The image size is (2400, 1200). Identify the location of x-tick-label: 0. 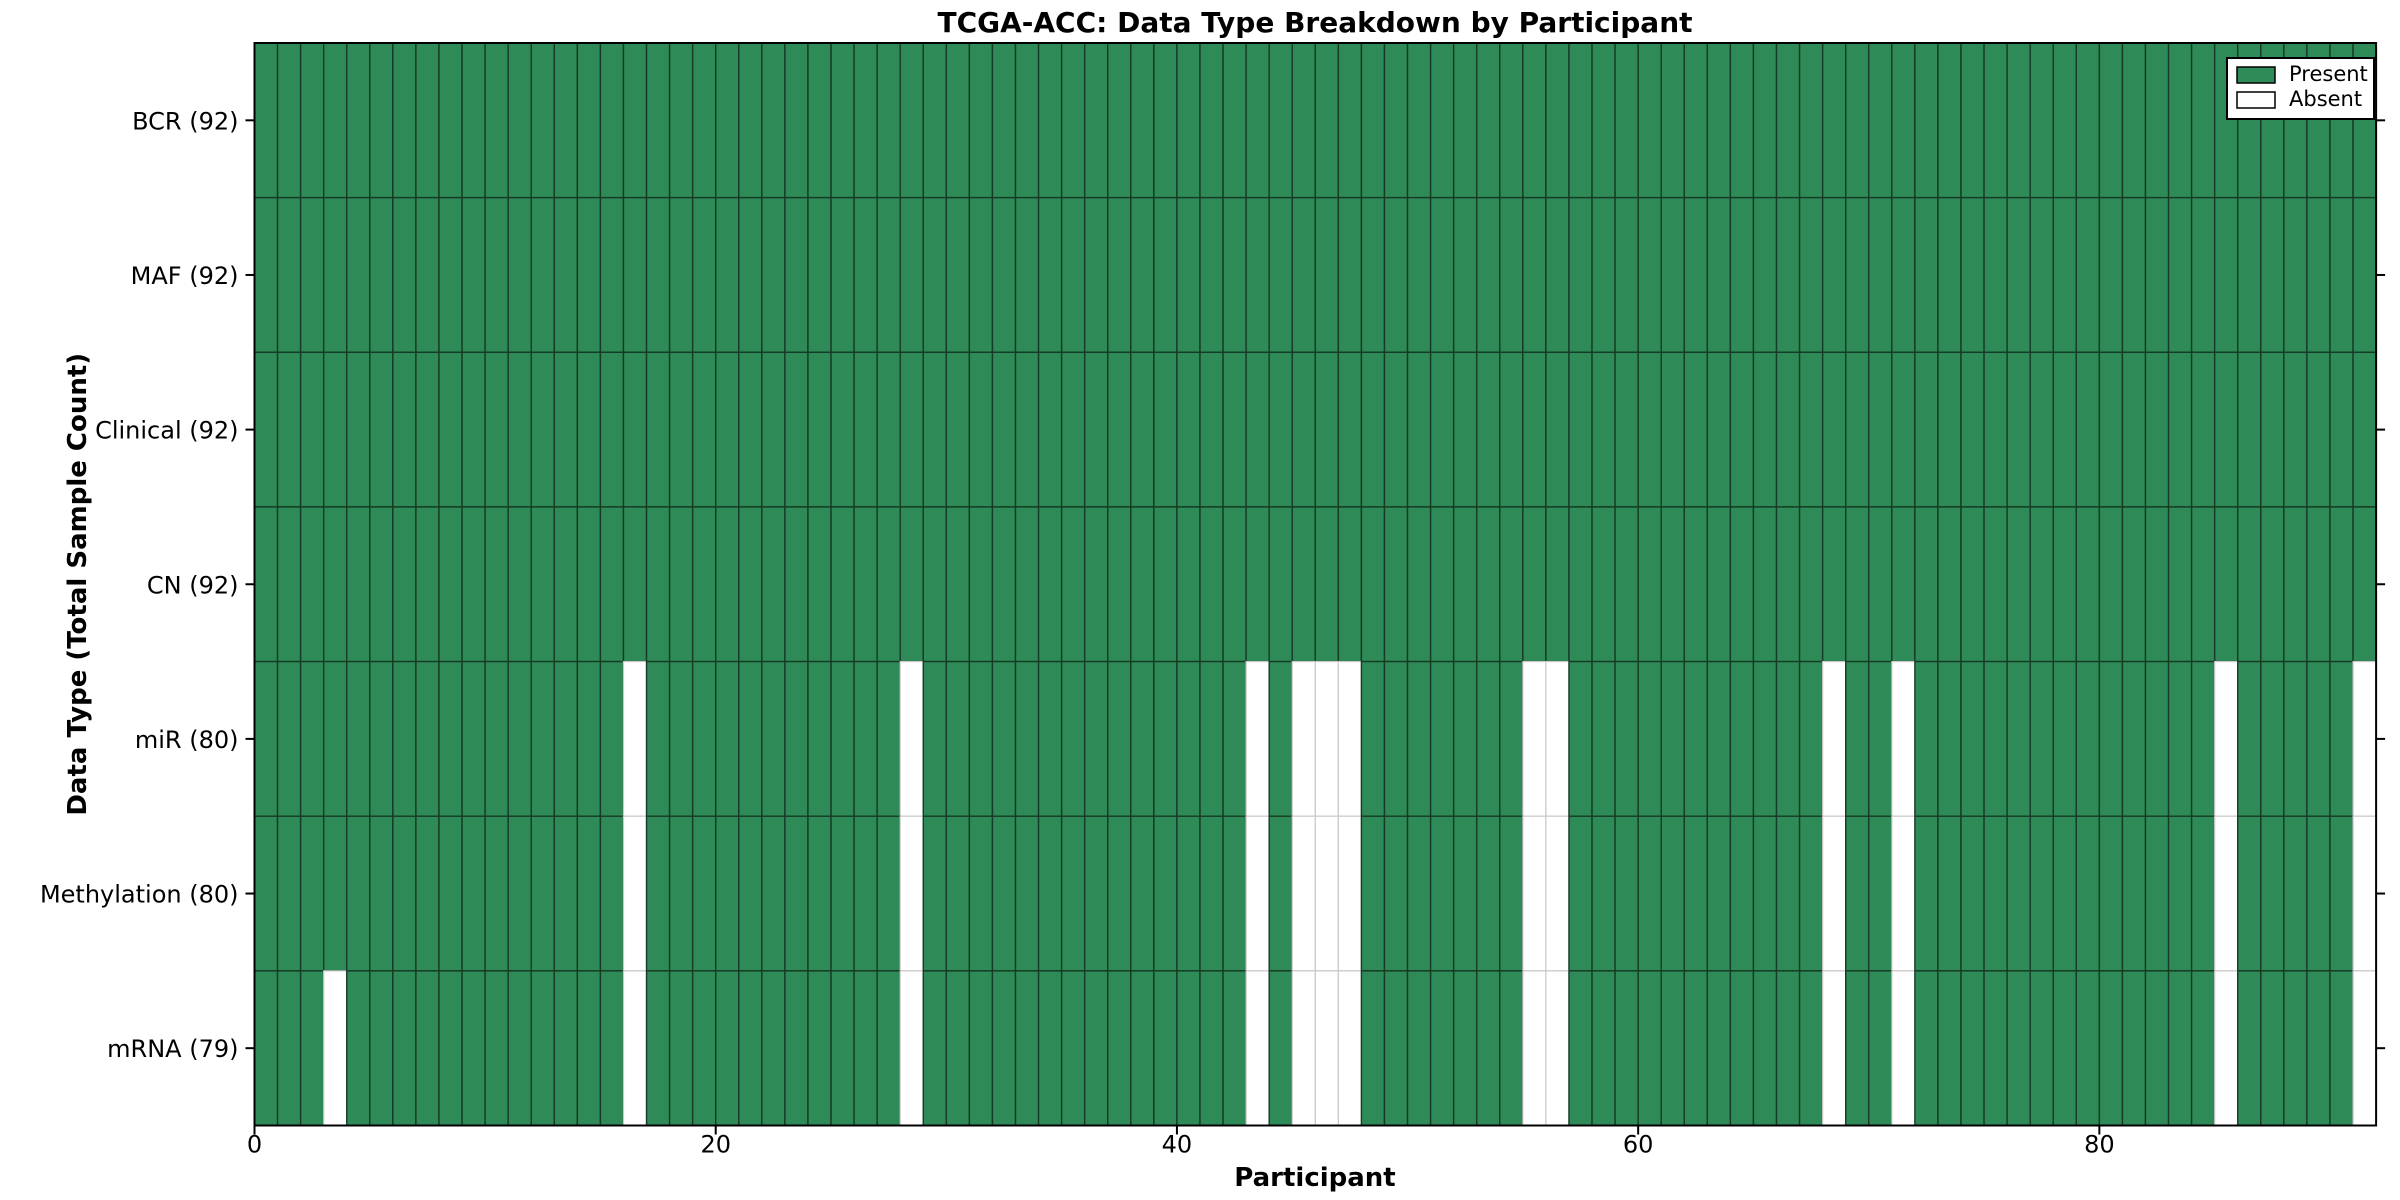
(254, 1145).